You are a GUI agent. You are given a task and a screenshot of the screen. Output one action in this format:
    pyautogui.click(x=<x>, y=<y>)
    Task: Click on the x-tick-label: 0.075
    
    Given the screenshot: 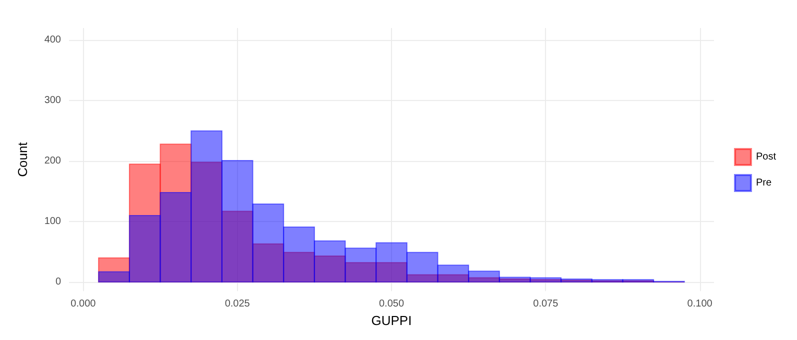 What is the action you would take?
    pyautogui.click(x=546, y=304)
    